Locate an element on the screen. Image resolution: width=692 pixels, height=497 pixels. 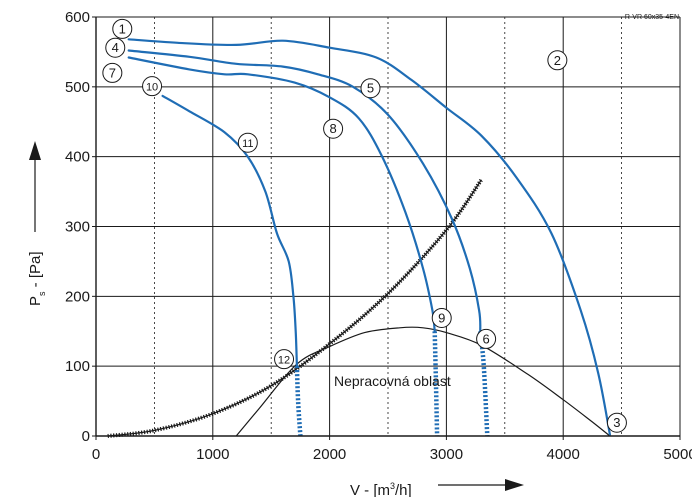
curve-label: 5 is located at coordinates (370, 88).